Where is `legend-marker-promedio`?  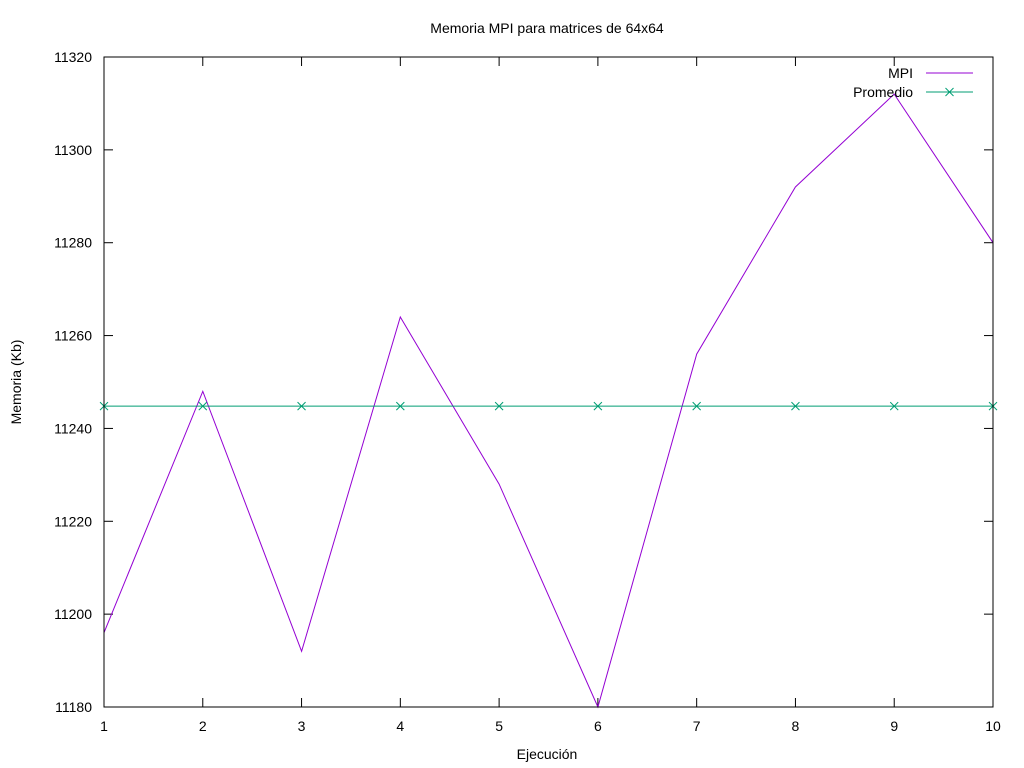
legend-marker-promedio is located at coordinates (949, 92).